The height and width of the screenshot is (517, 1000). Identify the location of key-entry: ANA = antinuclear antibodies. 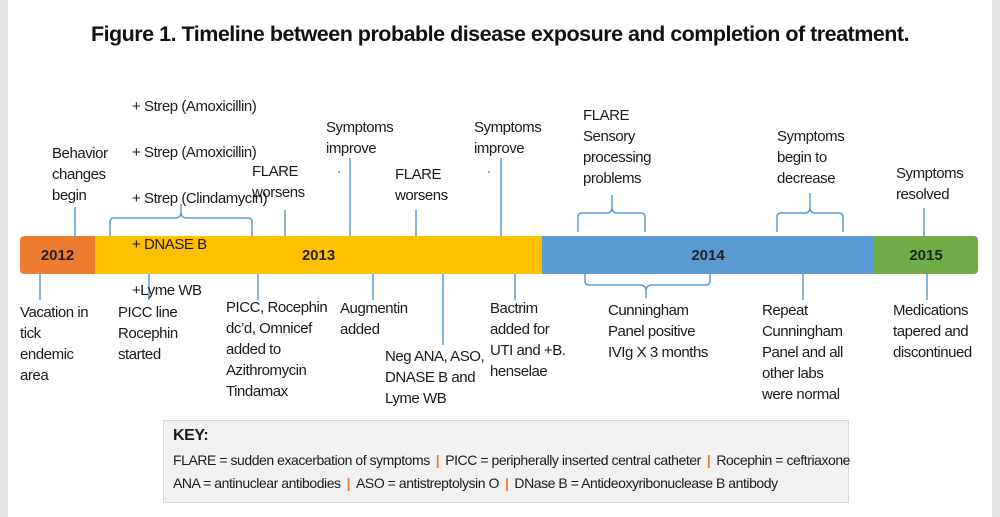
(257, 483).